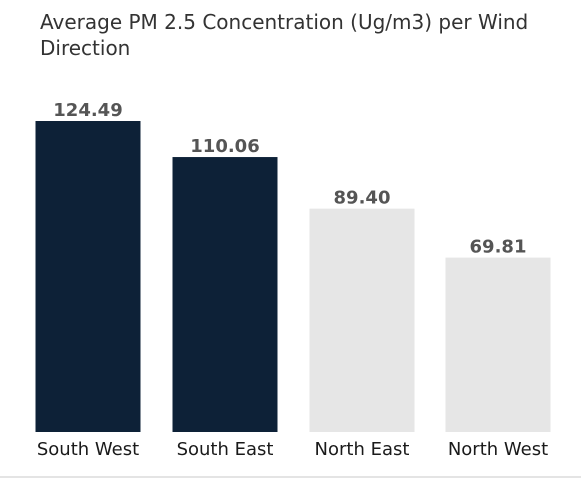 The width and height of the screenshot is (581, 478). I want to click on category-label: South West, so click(88, 449).